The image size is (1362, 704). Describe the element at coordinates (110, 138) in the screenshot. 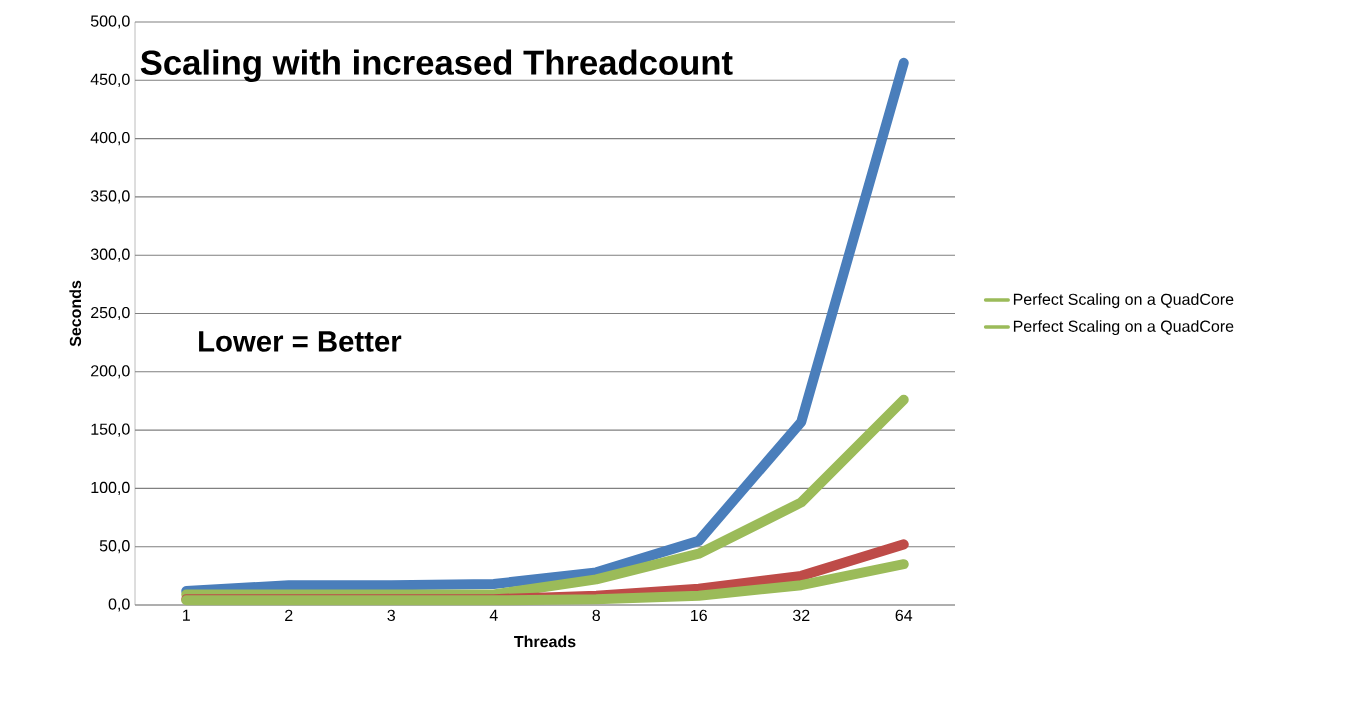

I see `y-tick-label: 400,0` at that location.